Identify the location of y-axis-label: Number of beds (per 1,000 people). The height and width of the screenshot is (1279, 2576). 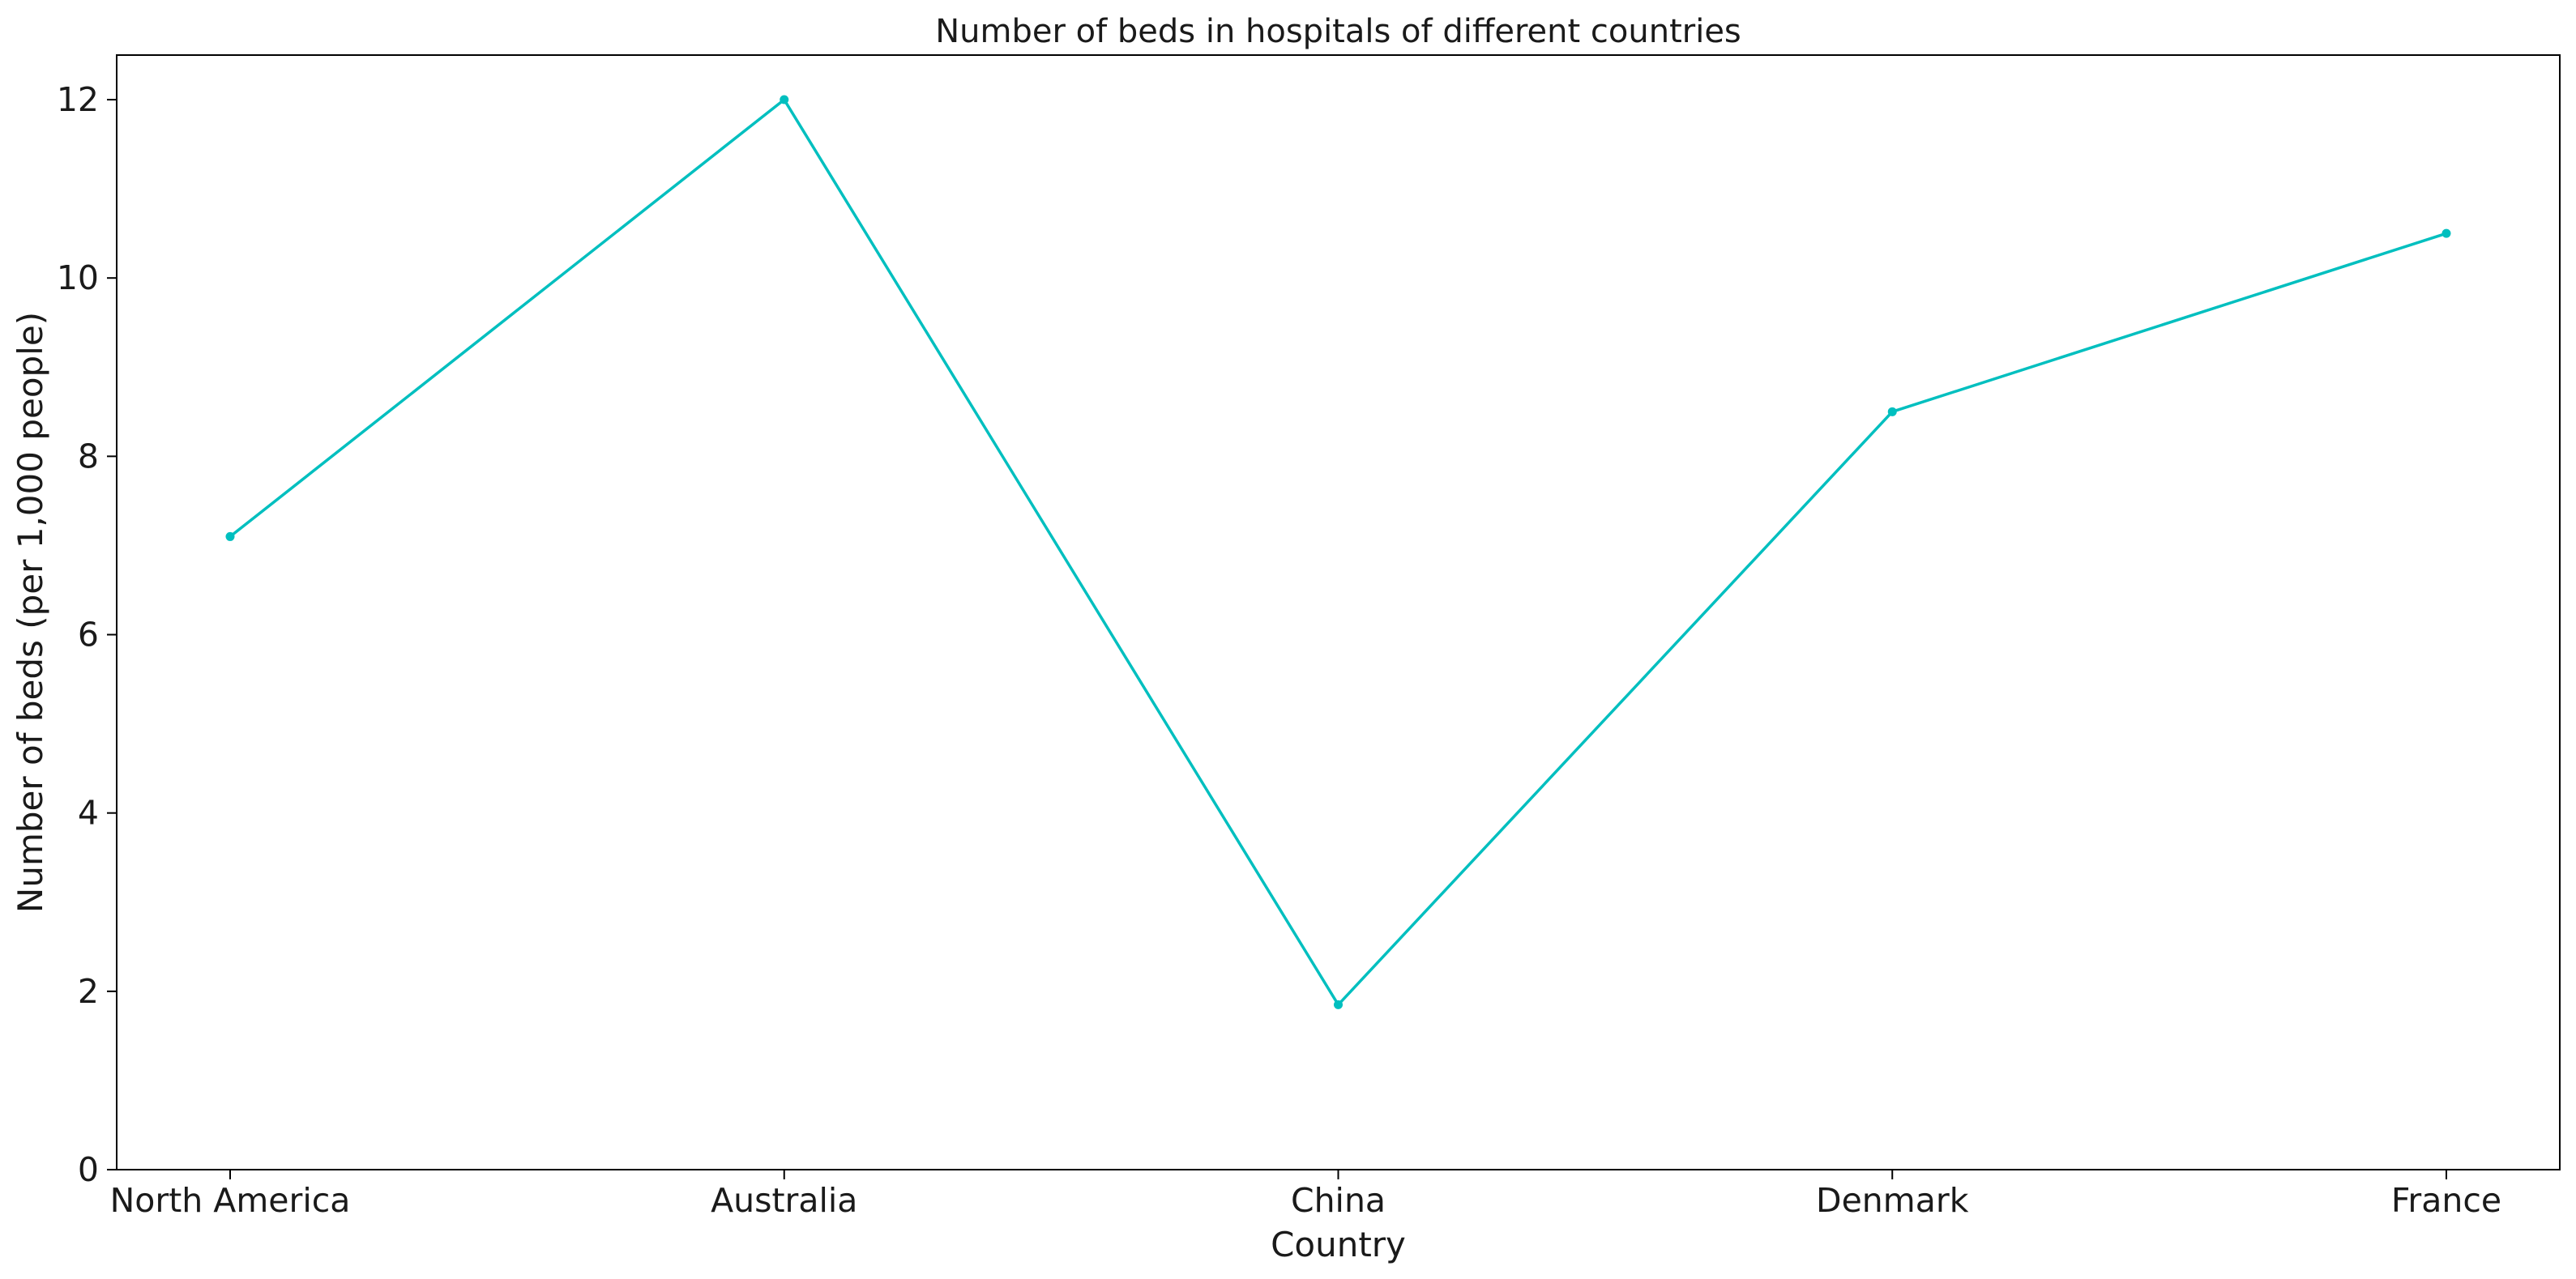
(30, 612).